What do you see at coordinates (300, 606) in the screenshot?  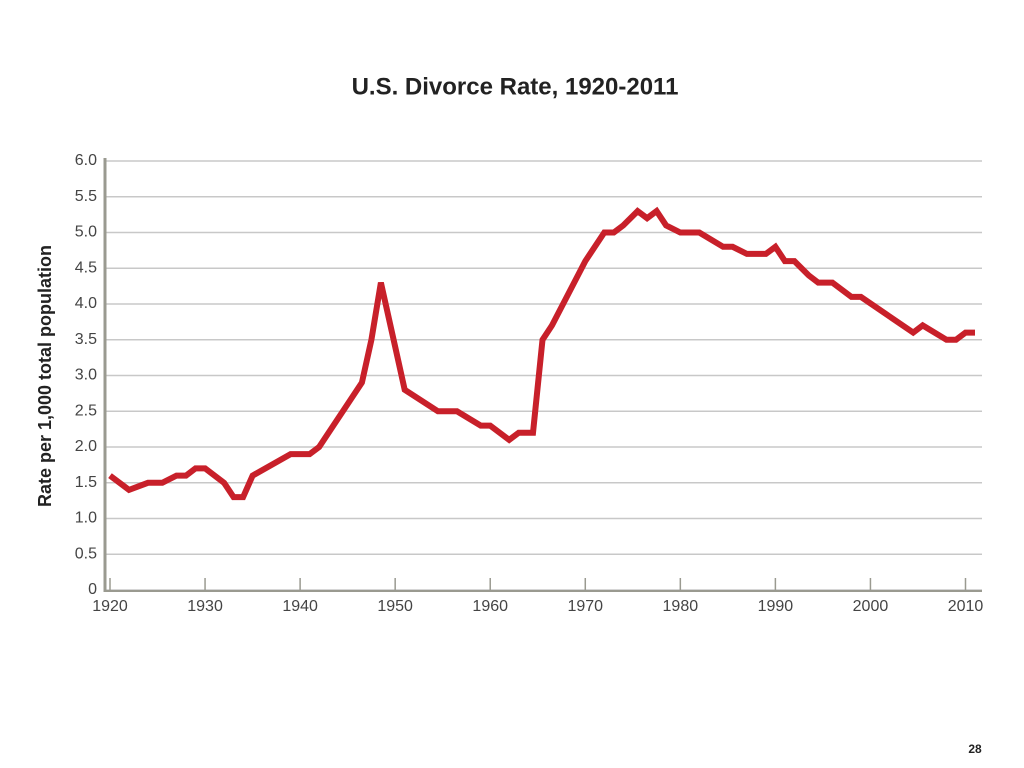 I see `x-tick-label: 1940` at bounding box center [300, 606].